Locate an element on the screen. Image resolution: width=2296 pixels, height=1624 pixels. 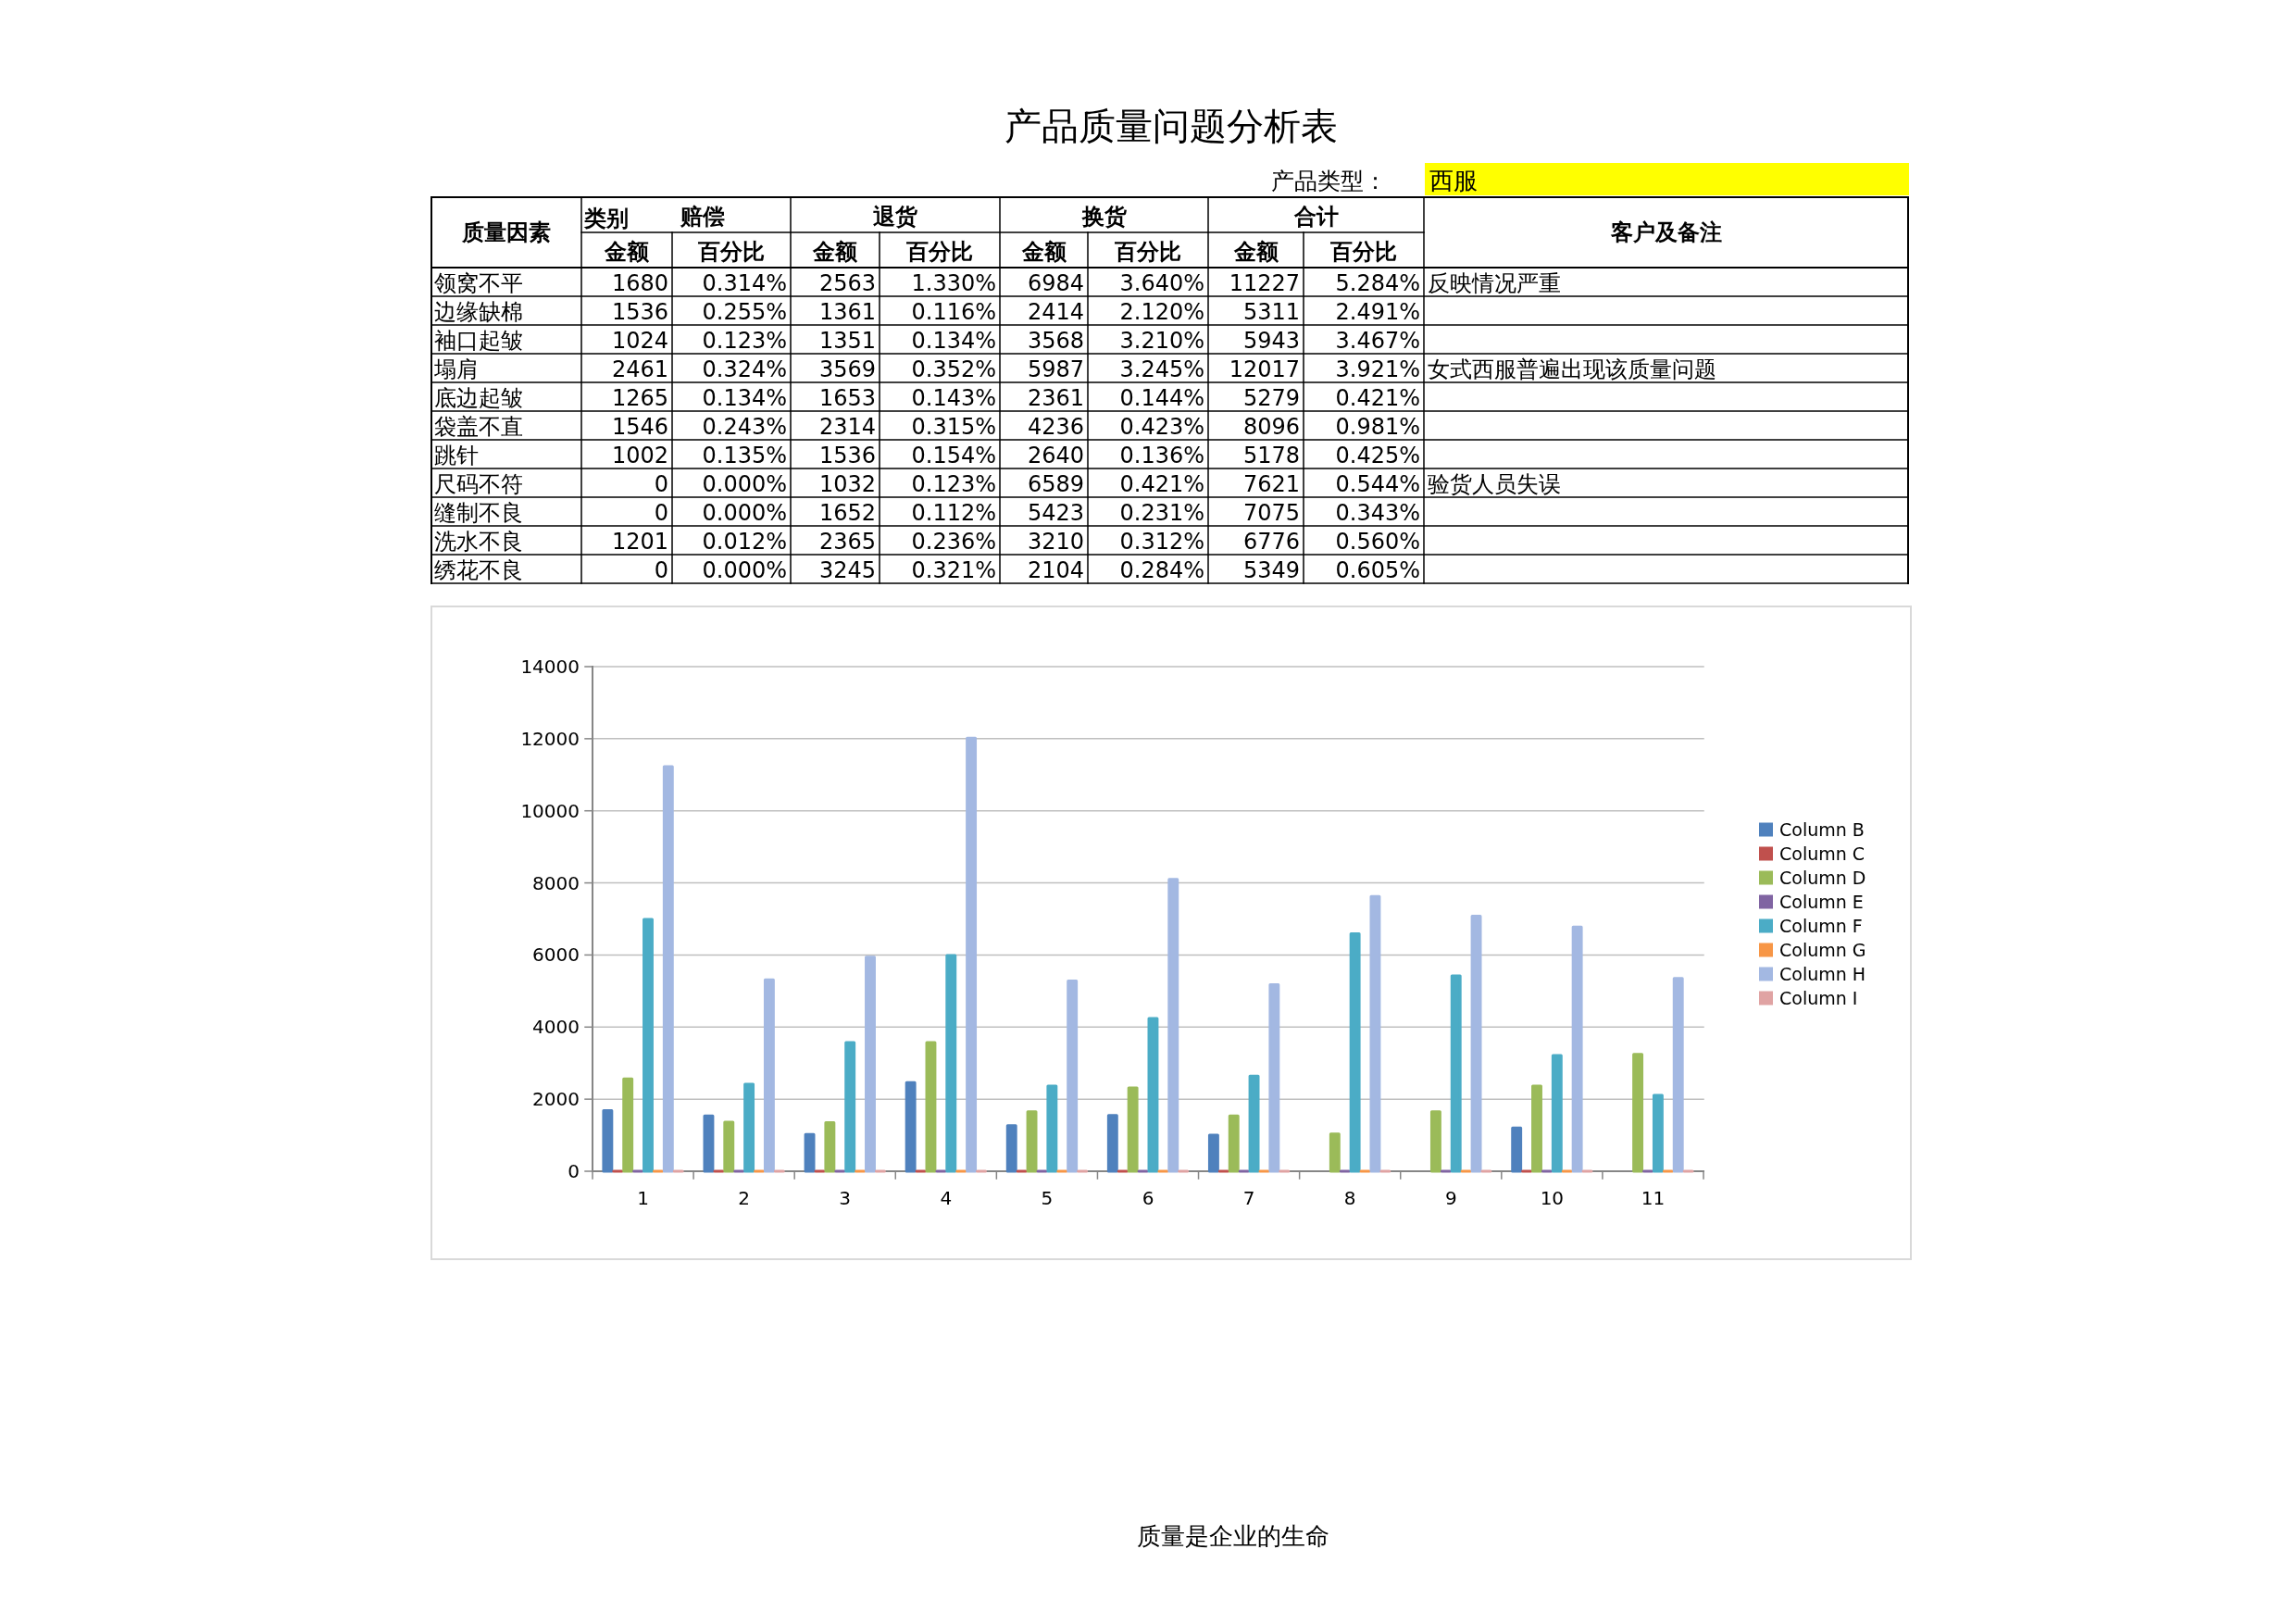
cell: 0.144% is located at coordinates (1161, 398).